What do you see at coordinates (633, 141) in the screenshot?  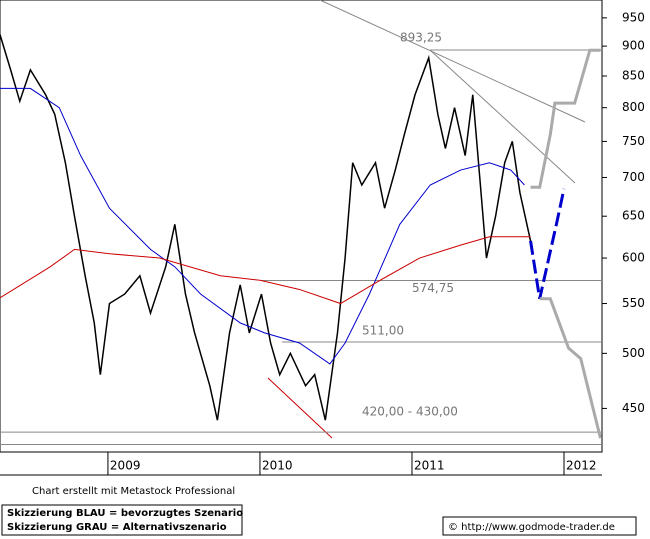 I see `y-tick-label: 750` at bounding box center [633, 141].